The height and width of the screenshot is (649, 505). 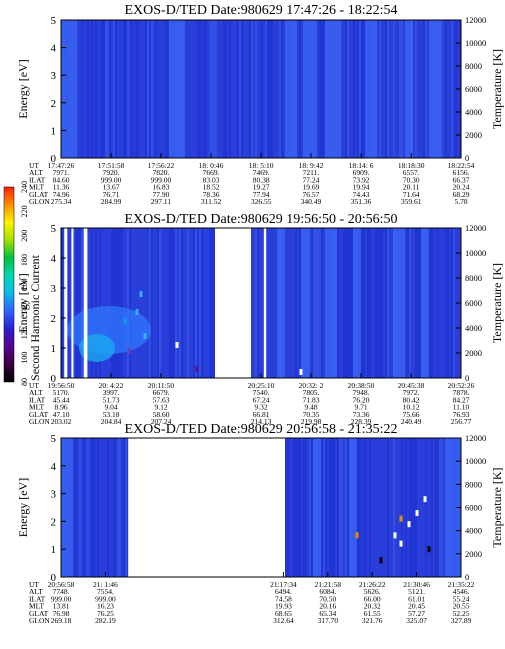 What do you see at coordinates (461, 392) in the screenshot?
I see `orbit-value: 7878.` at bounding box center [461, 392].